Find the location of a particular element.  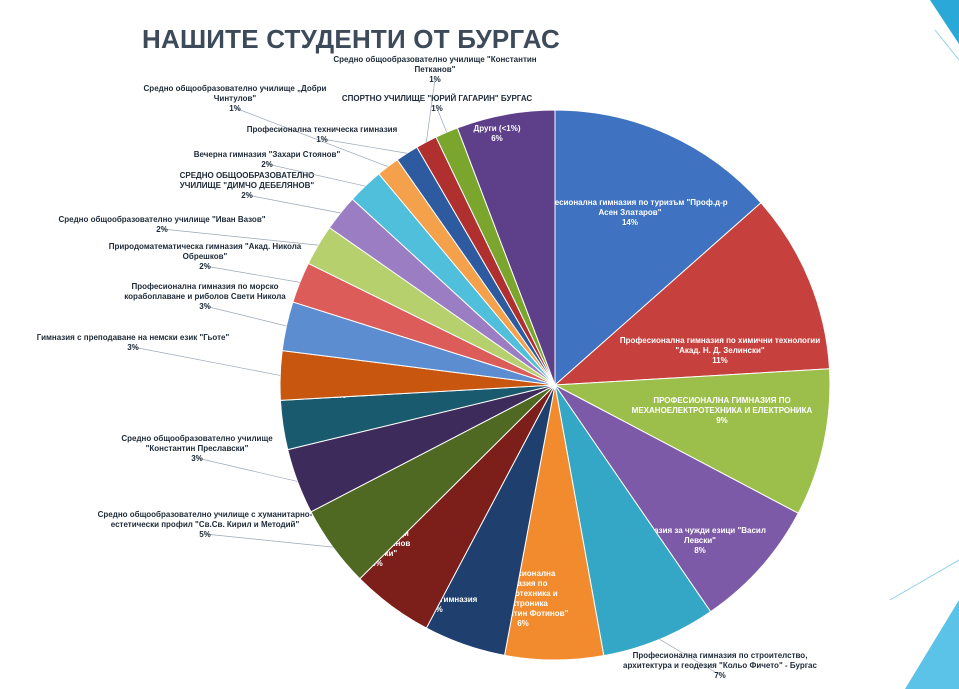

slice-name-label: Петканов" is located at coordinates (435, 69).